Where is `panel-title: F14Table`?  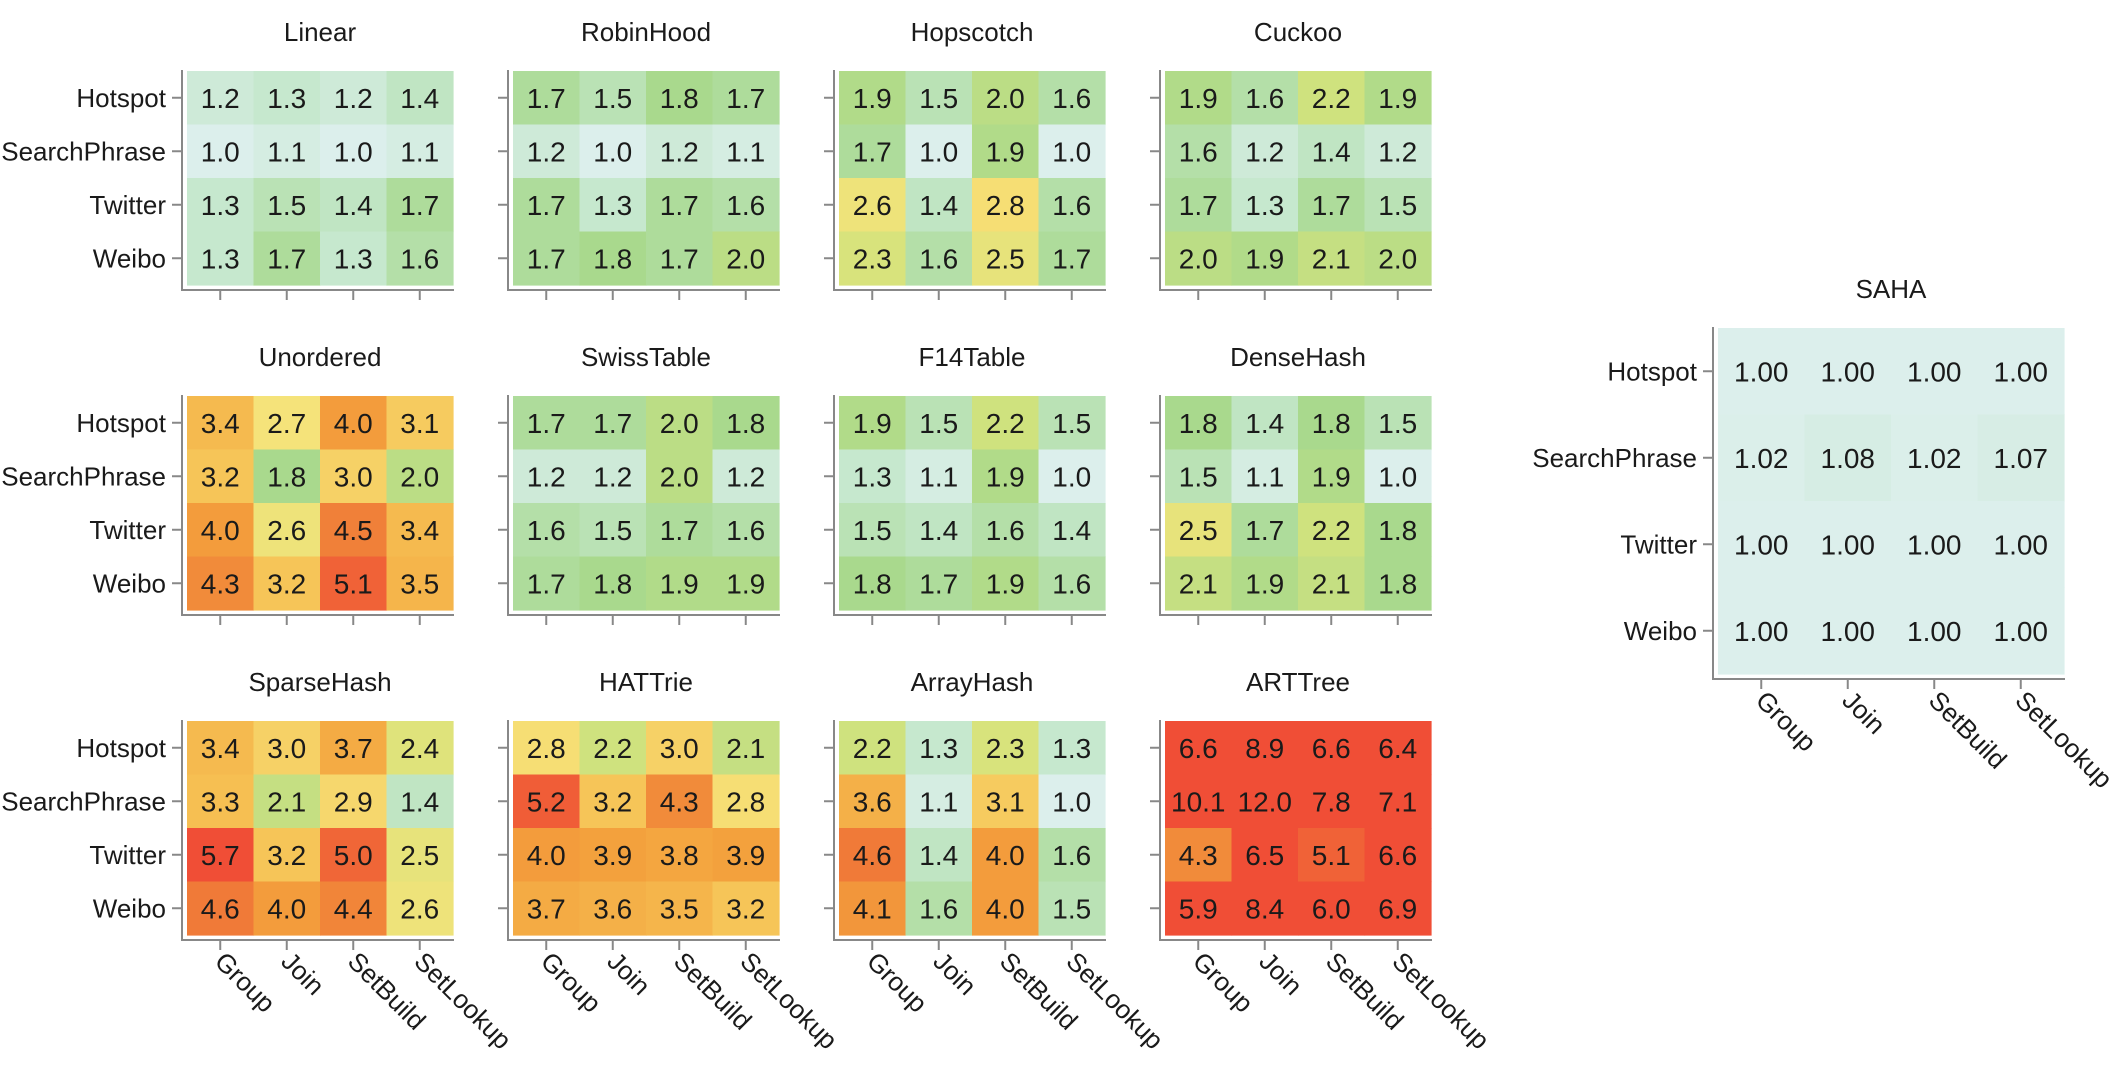
panel-title: F14Table is located at coordinates (972, 357).